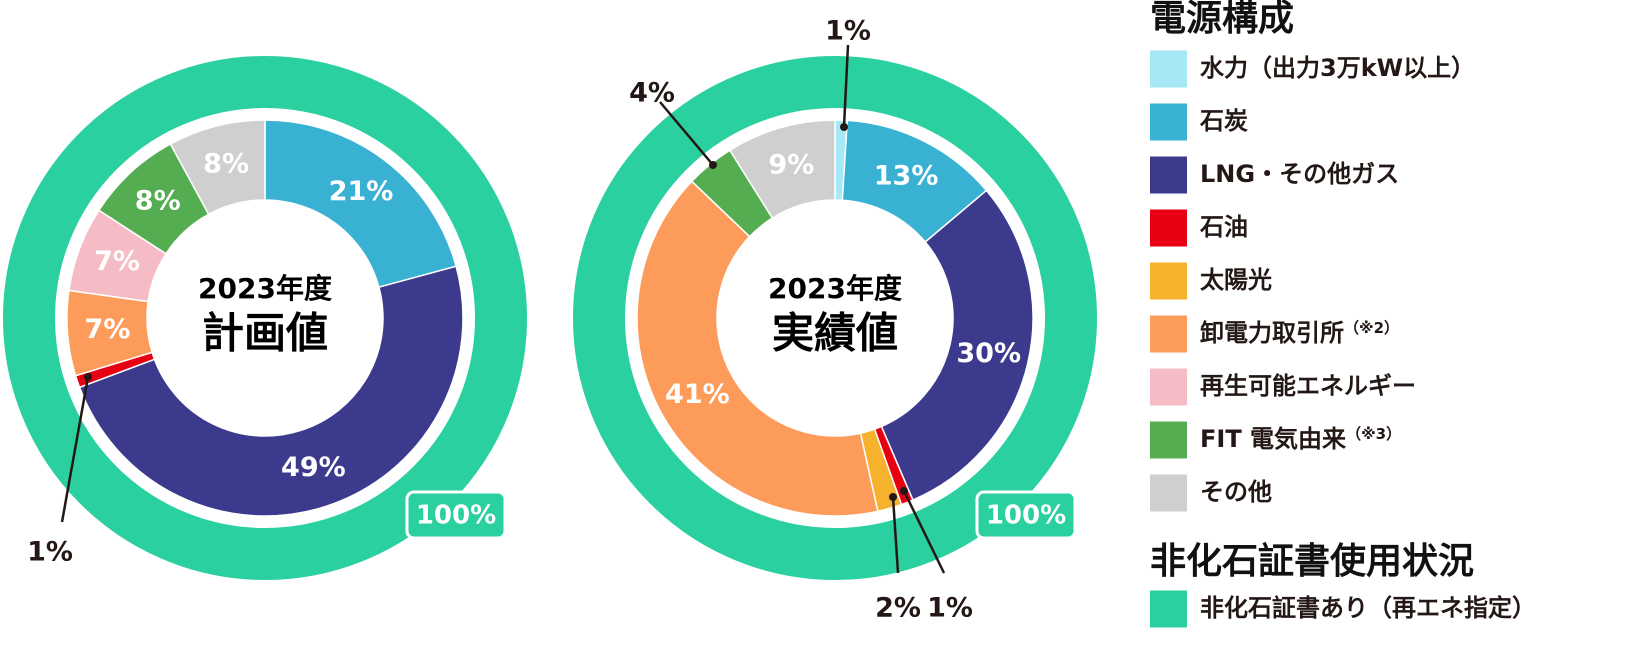  What do you see at coordinates (158, 201) in the screenshot?
I see `plan-label-5: 8%` at bounding box center [158, 201].